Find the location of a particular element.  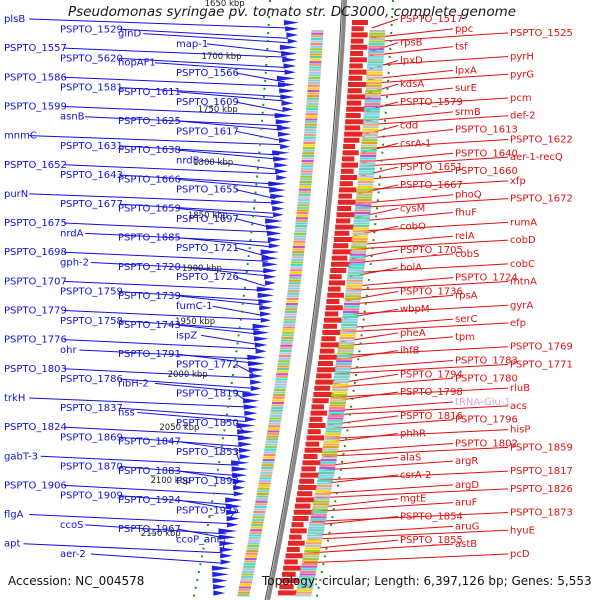

right-gene-label: hyuE is located at coordinates (522, 530).